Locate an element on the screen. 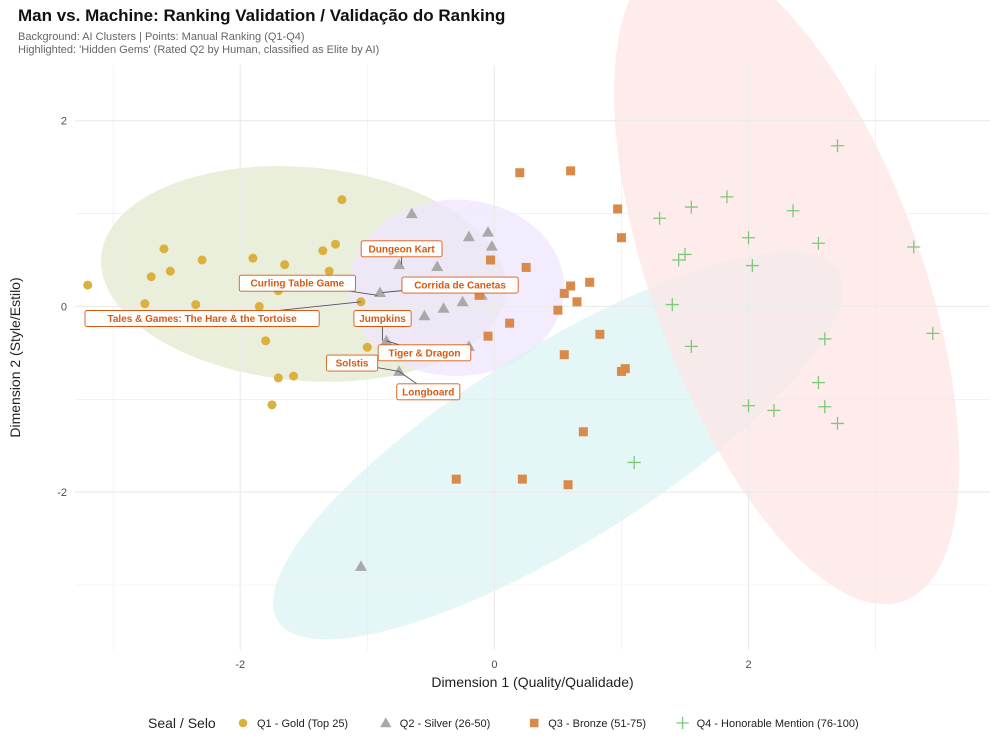 This screenshot has width=1000, height=750. legend-marker-q1-gold is located at coordinates (243, 723).